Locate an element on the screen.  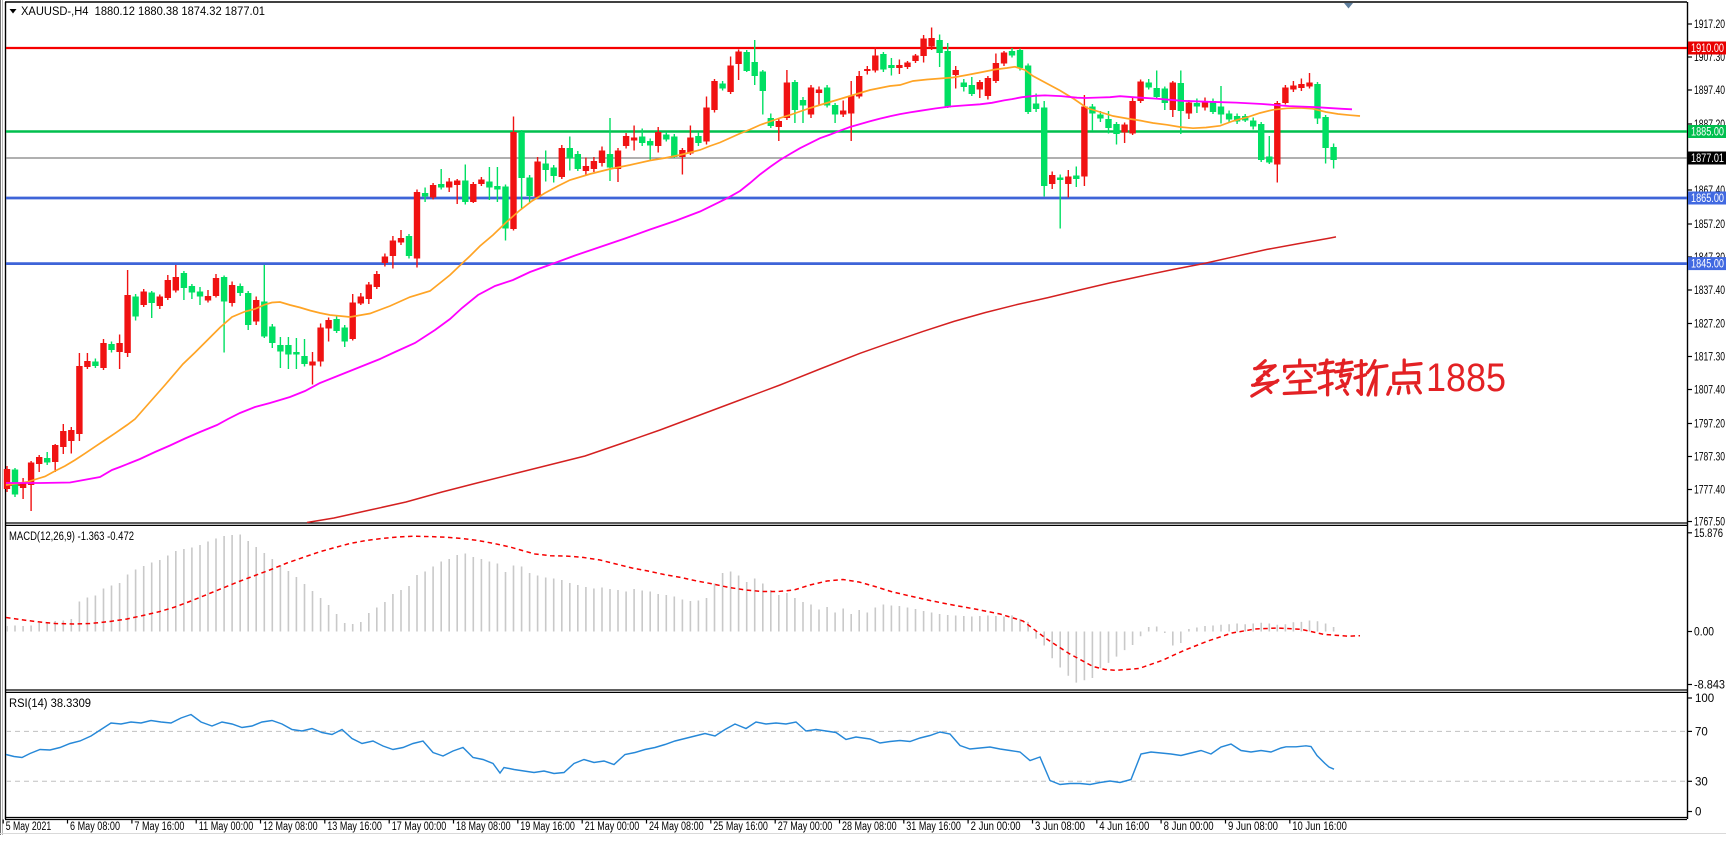
svg-text: RSI(14) 38.3309 is located at coordinates (50, 704).